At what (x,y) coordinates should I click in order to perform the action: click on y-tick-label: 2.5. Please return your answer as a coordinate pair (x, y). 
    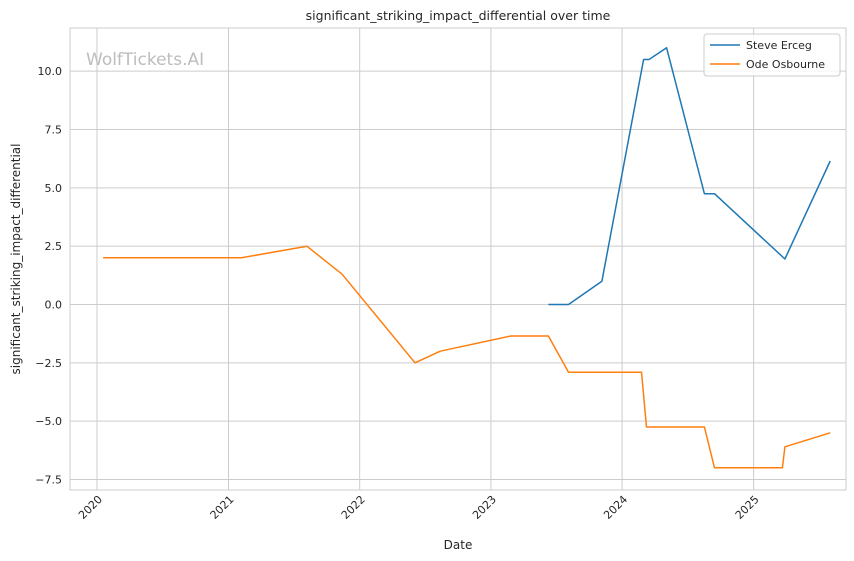
    Looking at the image, I should click on (54, 246).